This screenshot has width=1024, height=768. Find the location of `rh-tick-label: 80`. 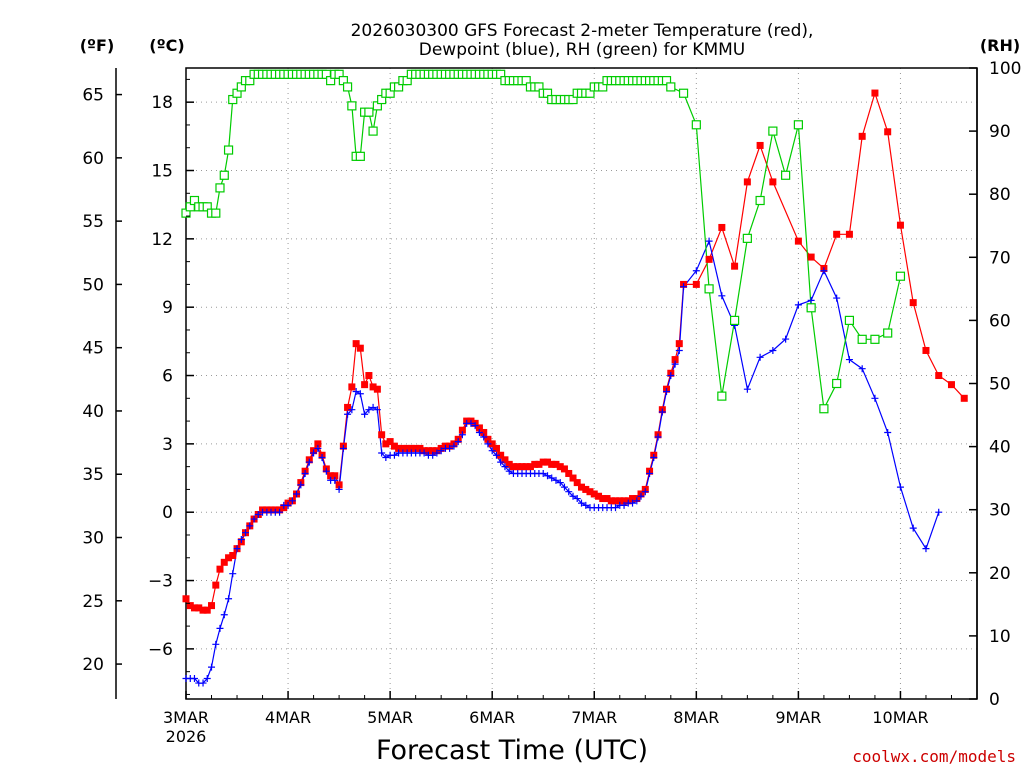

rh-tick-label: 80 is located at coordinates (1000, 195).